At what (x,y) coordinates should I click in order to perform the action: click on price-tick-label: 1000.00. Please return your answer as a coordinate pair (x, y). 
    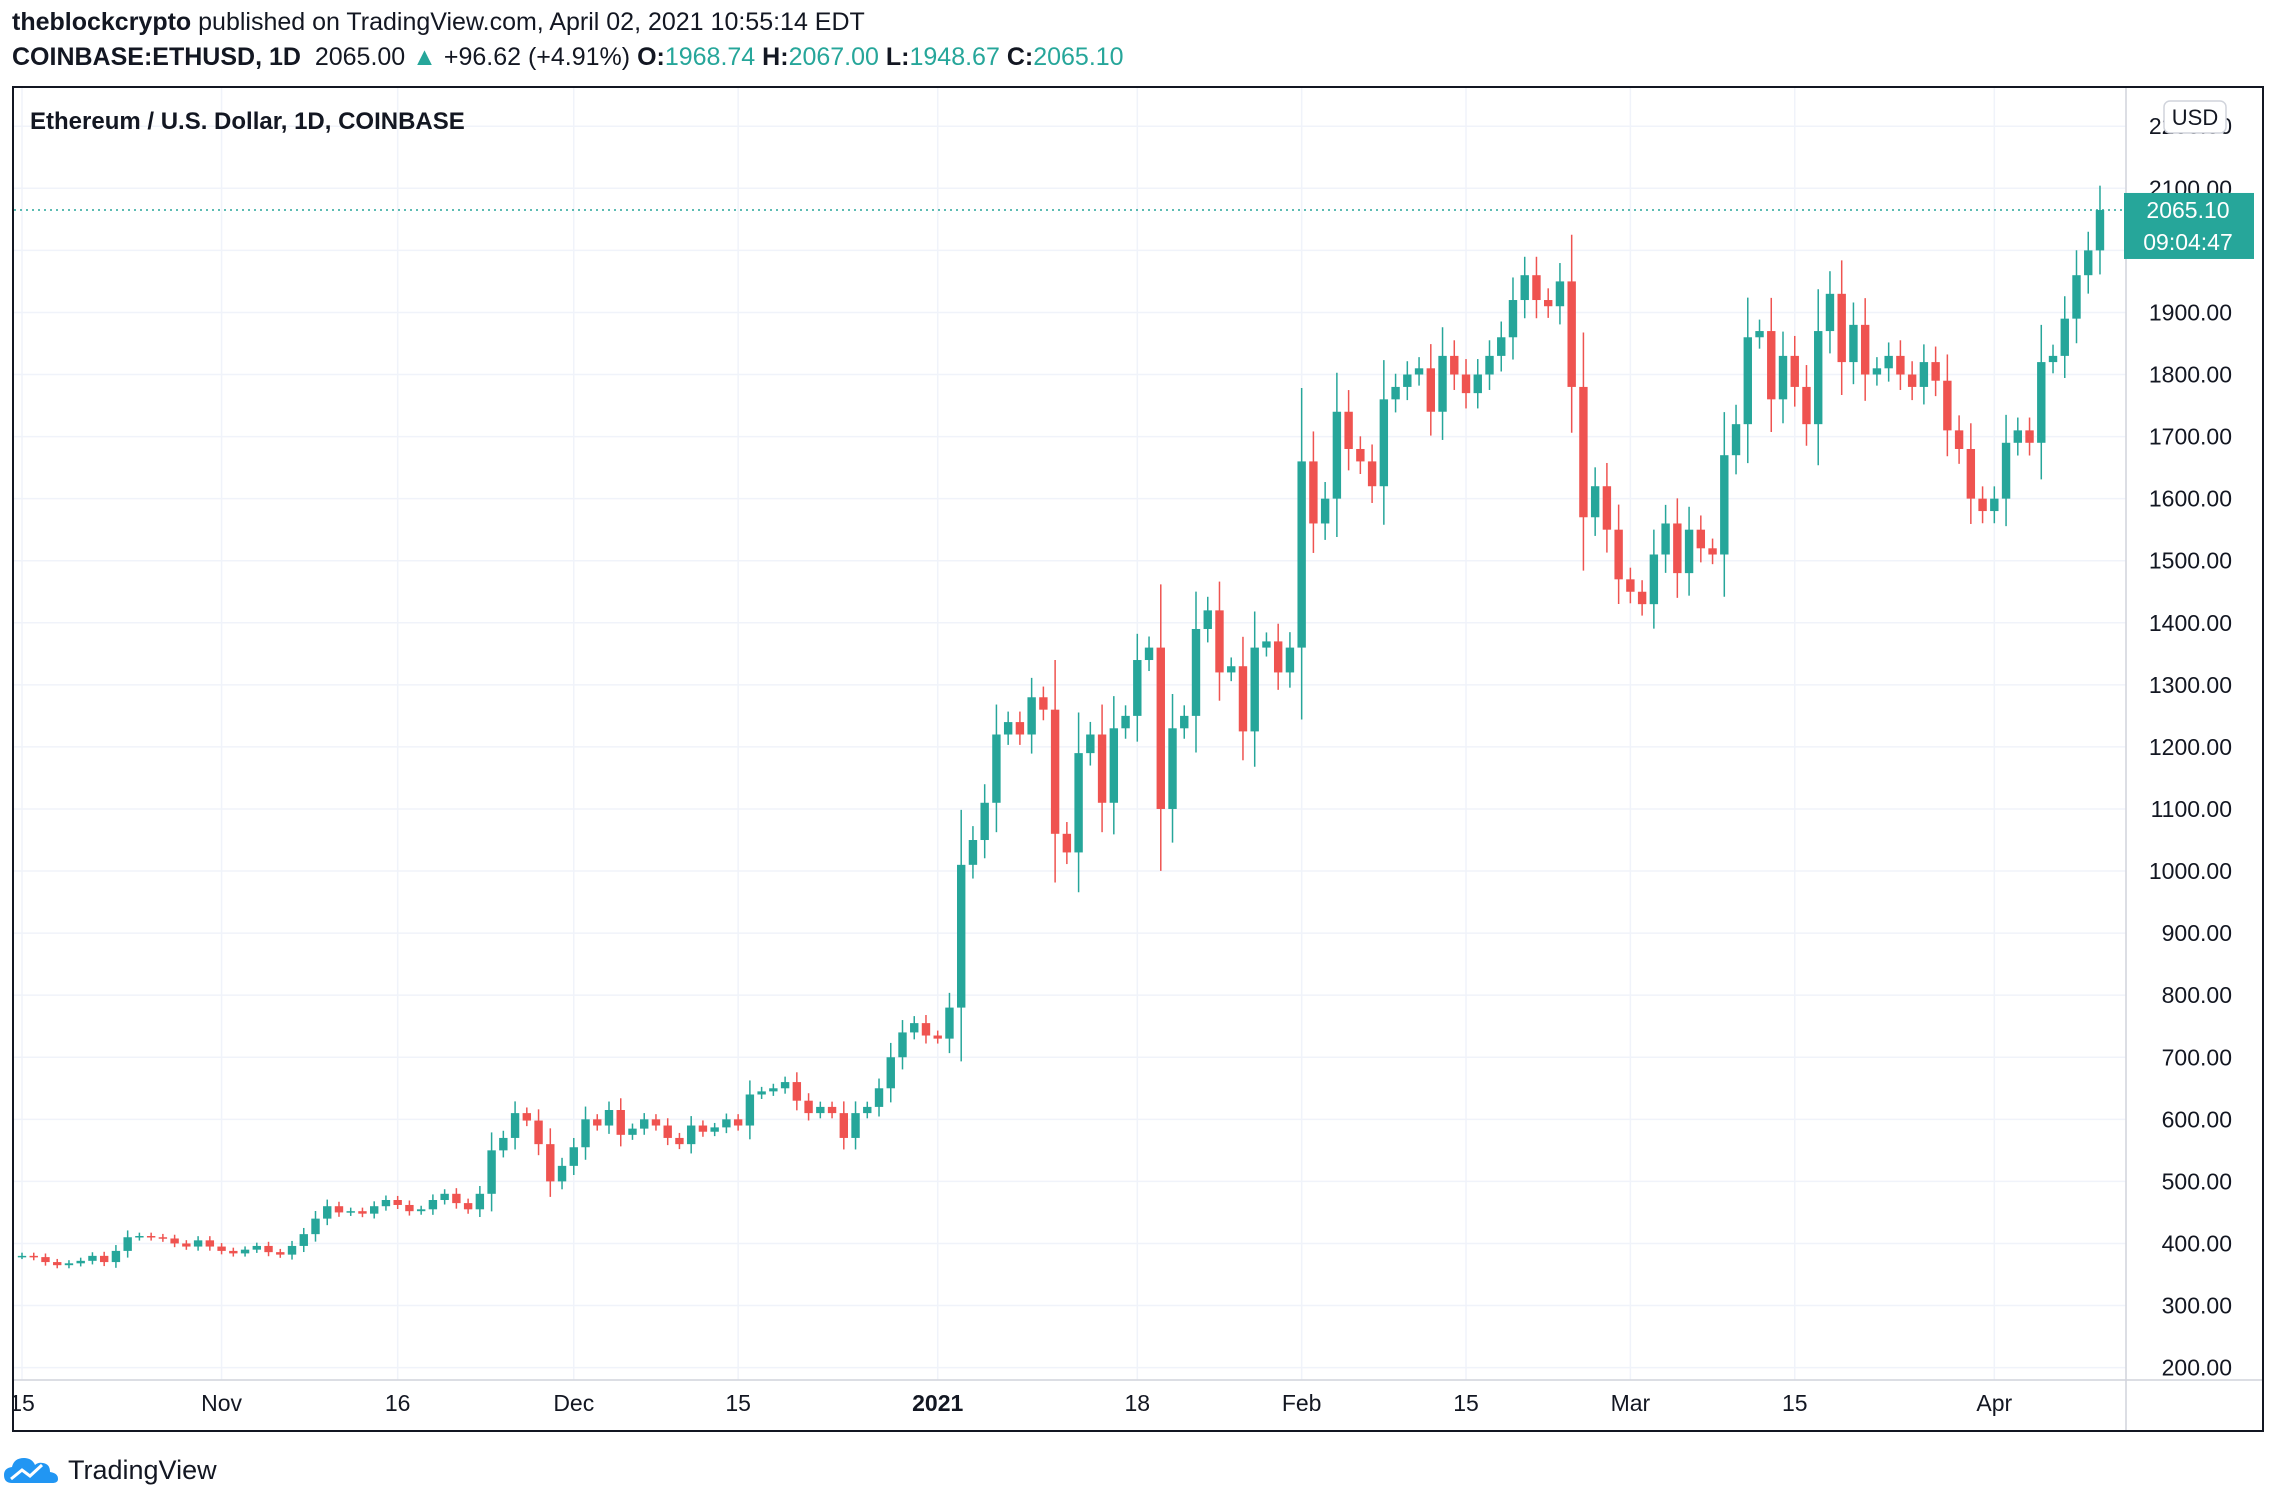
    Looking at the image, I should click on (2190, 871).